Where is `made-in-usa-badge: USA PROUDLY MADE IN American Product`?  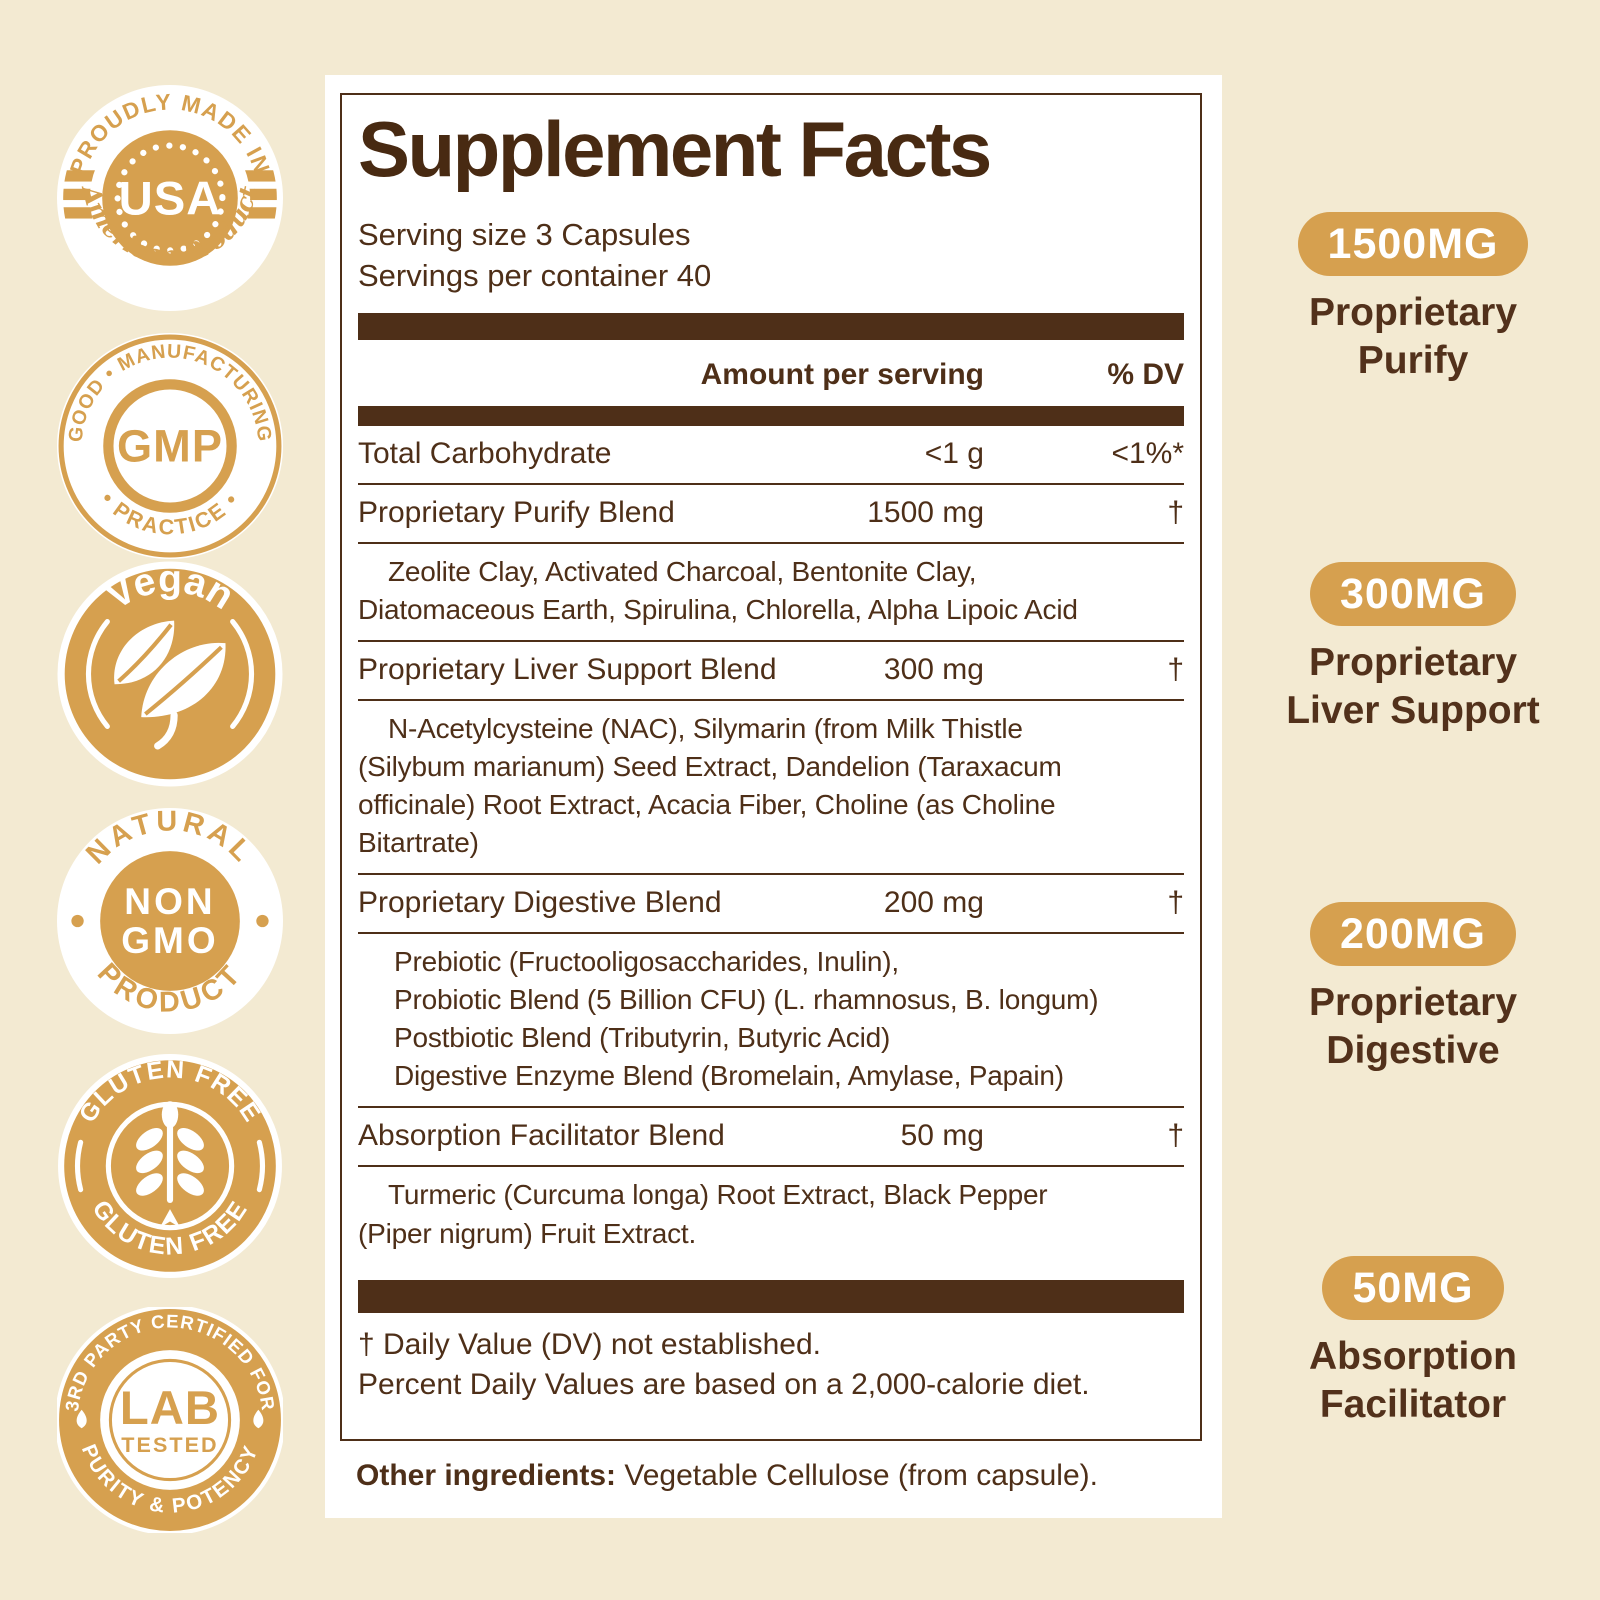
made-in-usa-badge: USA PROUDLY MADE IN American Product is located at coordinates (170, 198).